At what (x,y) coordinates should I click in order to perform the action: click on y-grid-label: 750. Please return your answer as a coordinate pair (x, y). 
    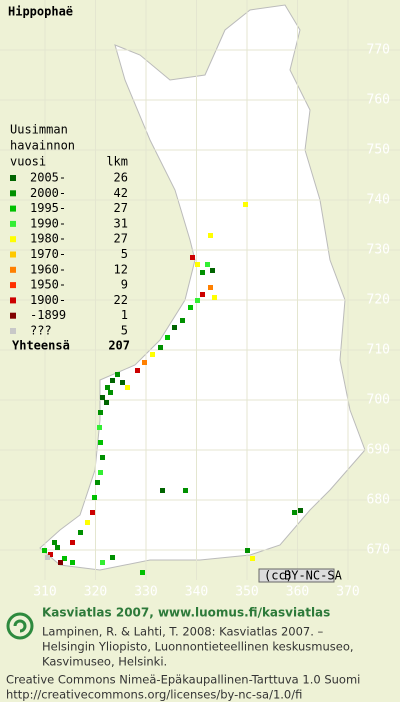
    Looking at the image, I should click on (378, 150).